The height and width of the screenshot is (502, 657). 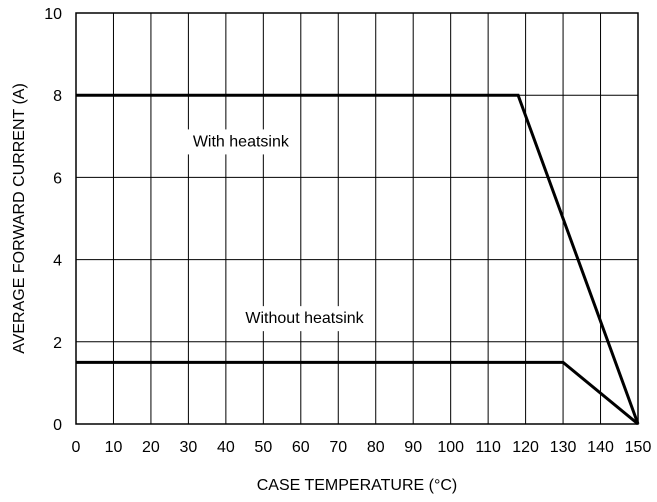 What do you see at coordinates (563, 447) in the screenshot?
I see `x-tick-label-130: 130` at bounding box center [563, 447].